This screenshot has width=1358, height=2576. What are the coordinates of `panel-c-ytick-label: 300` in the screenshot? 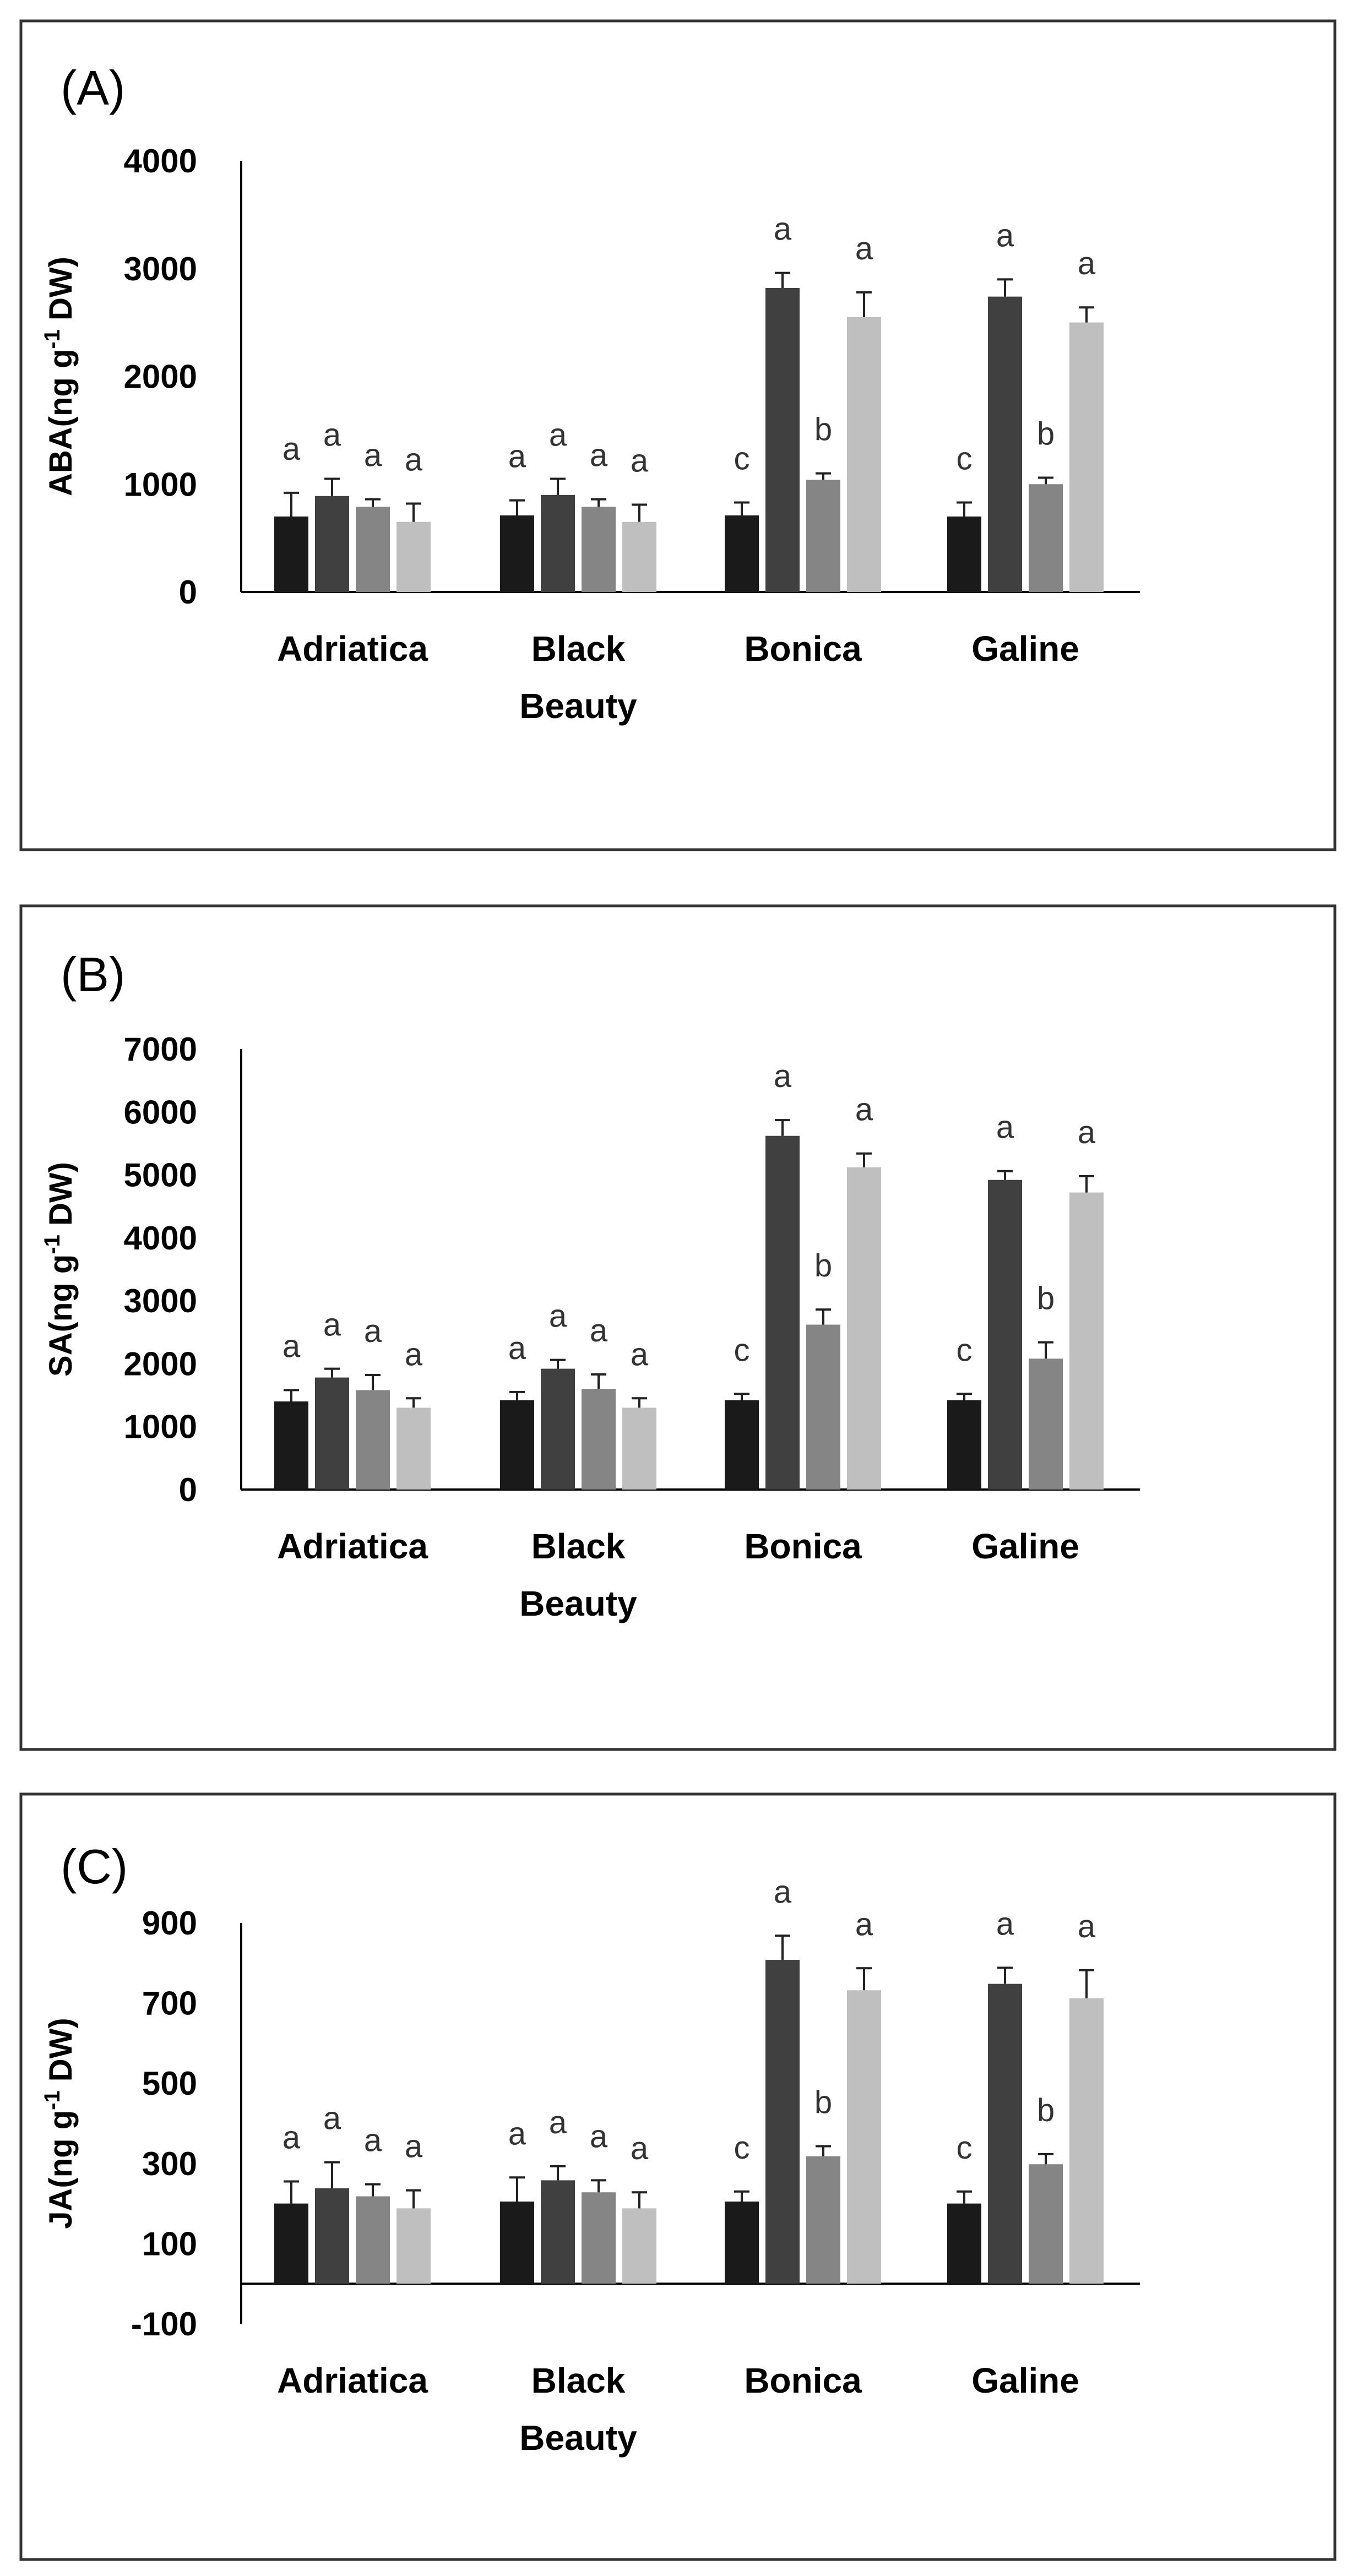 It's located at (169, 2163).